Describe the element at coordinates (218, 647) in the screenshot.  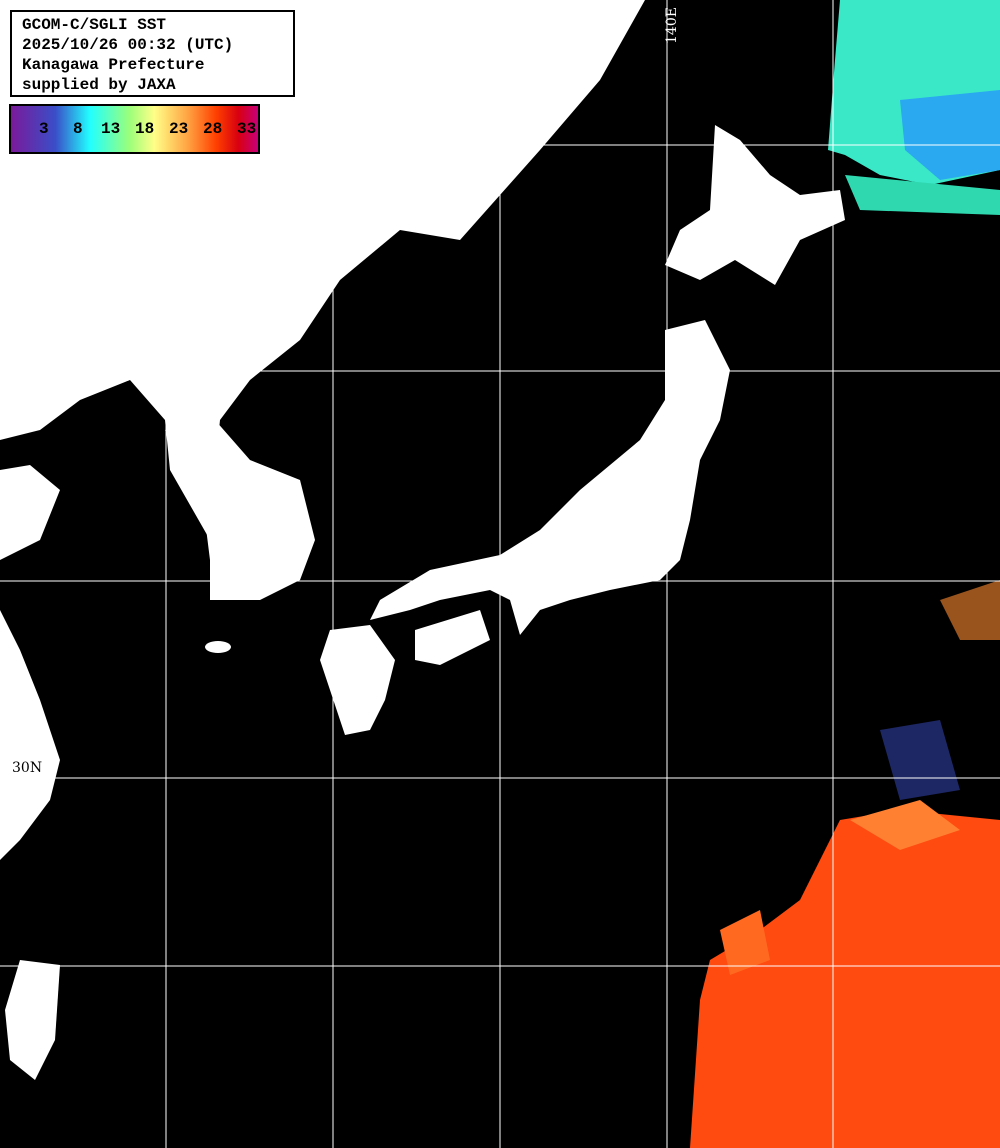
I see `land-jeju` at that location.